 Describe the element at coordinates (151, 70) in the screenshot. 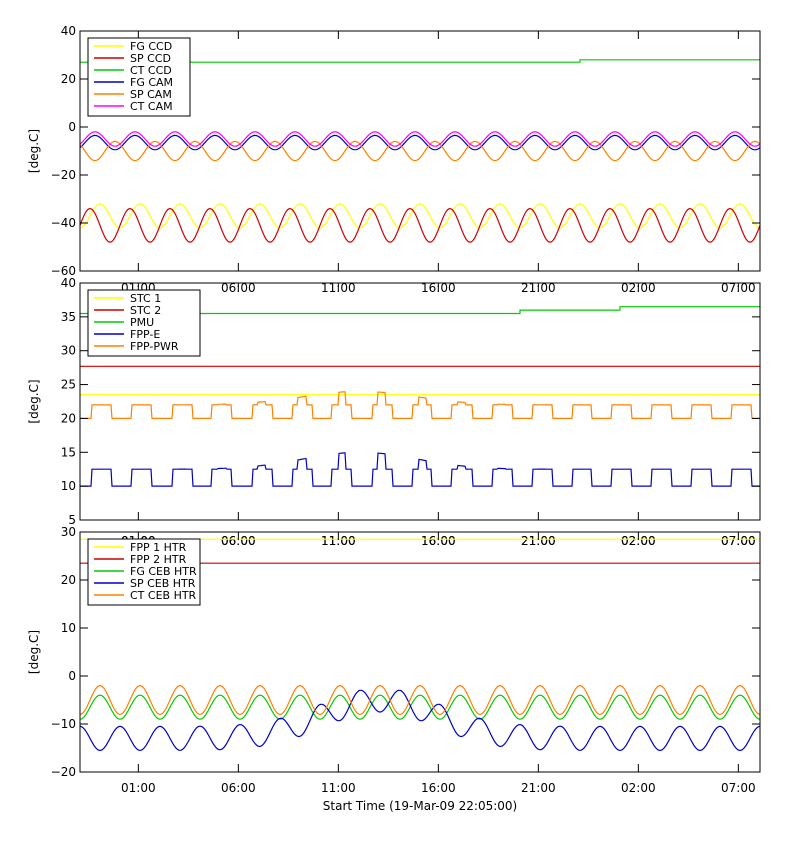

I see `legend-label: CT CCD` at that location.